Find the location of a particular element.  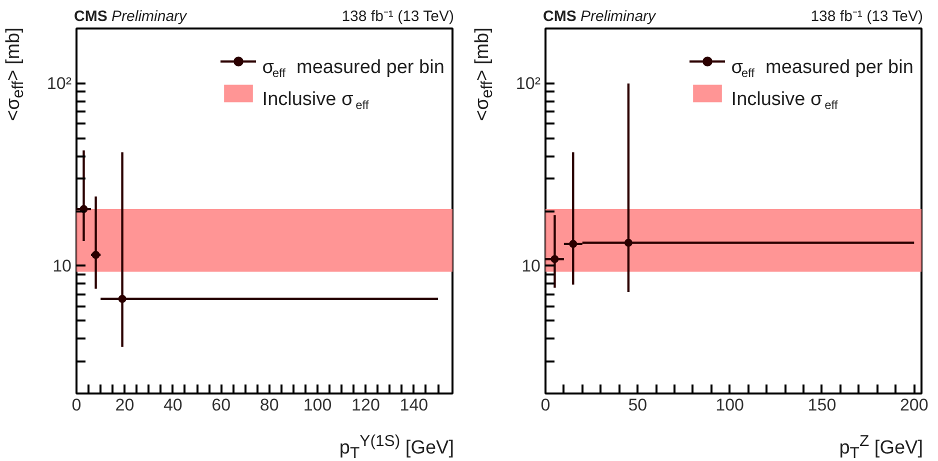

x-tick-label: 20 is located at coordinates (124, 405).